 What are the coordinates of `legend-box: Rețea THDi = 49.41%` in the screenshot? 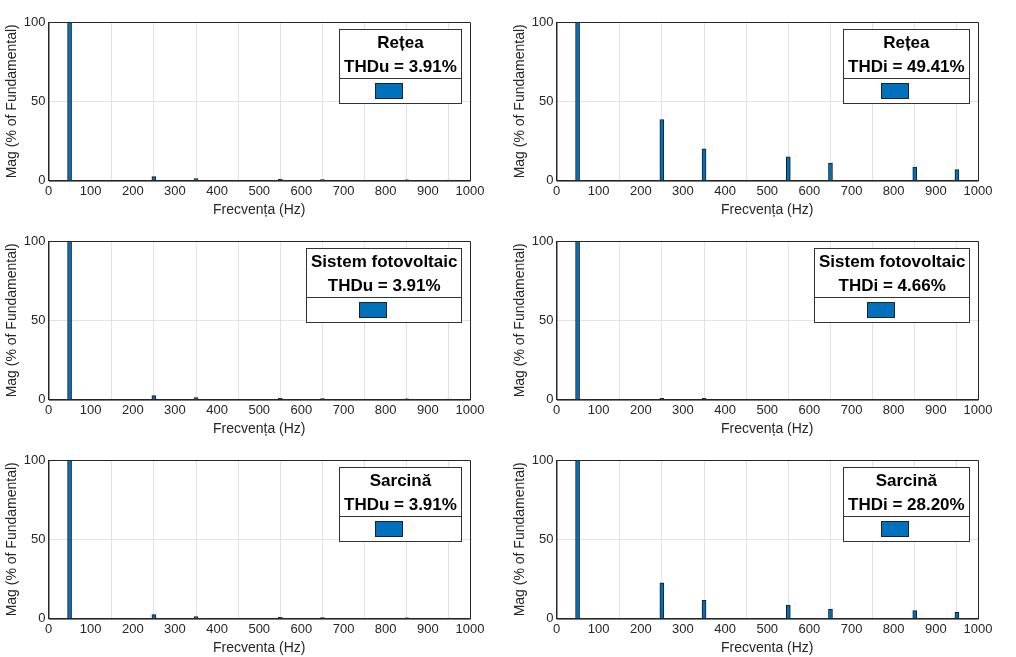 It's located at (906, 66).